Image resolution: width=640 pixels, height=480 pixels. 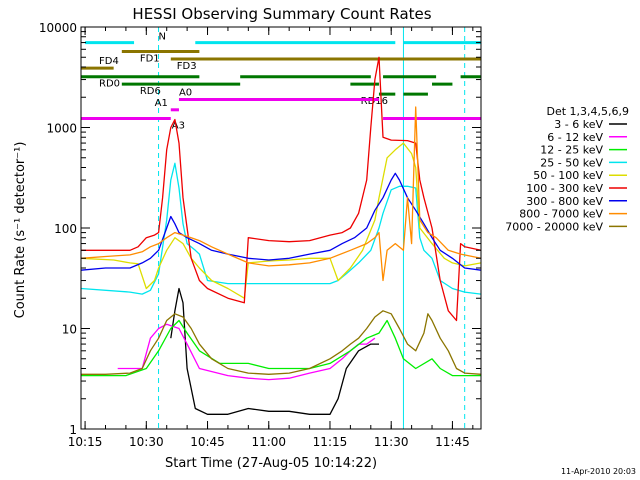 What do you see at coordinates (85, 442) in the screenshot?
I see `x-tick-label-0: 10:15` at bounding box center [85, 442].